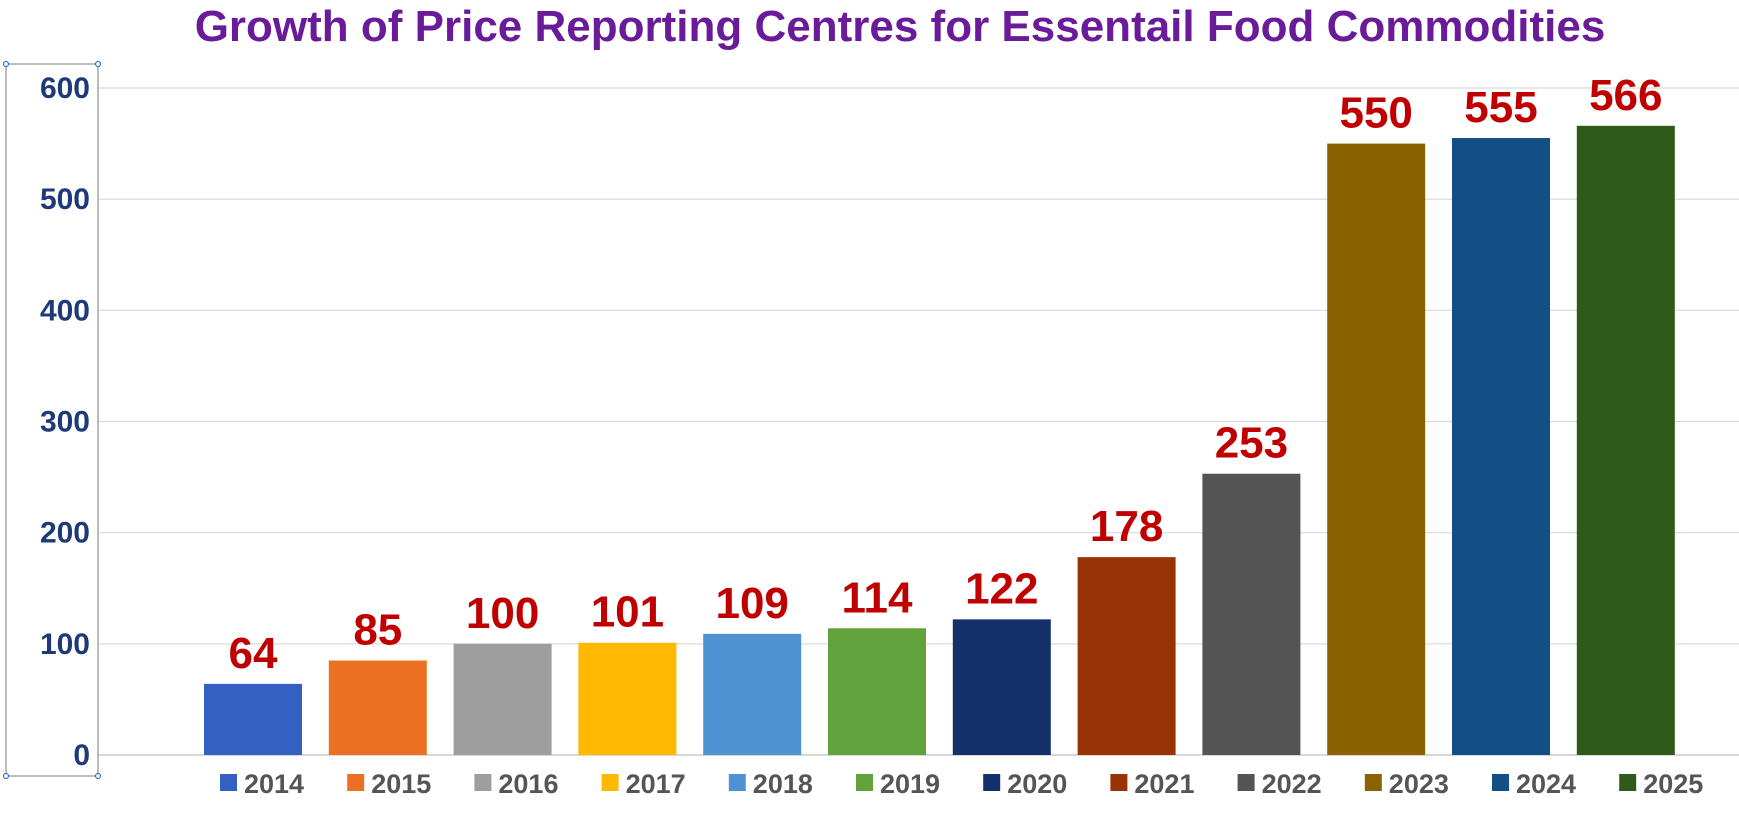 This screenshot has width=1739, height=826. I want to click on legend-item-2019: 2019, so click(898, 784).